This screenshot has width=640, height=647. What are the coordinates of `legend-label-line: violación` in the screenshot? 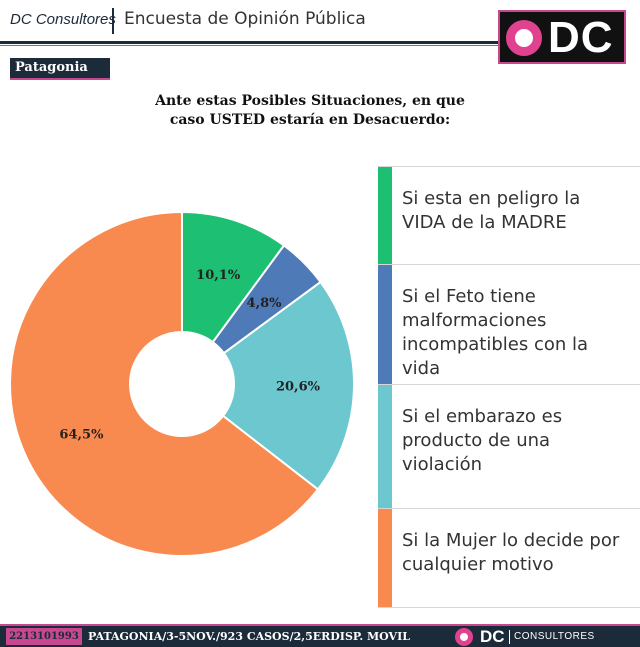 It's located at (442, 464).